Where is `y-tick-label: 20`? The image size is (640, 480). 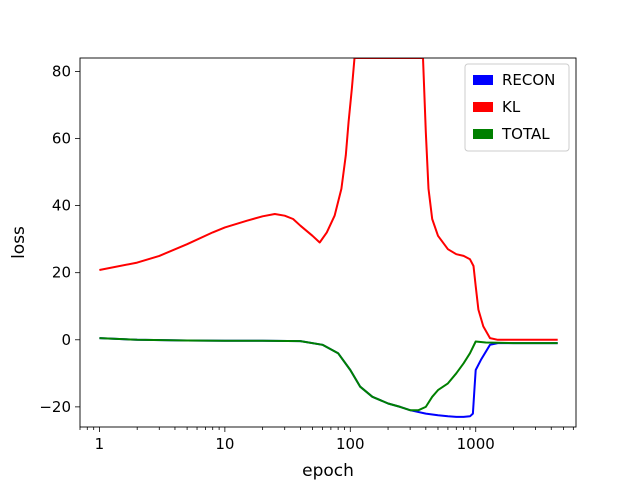 y-tick-label: 20 is located at coordinates (61, 273).